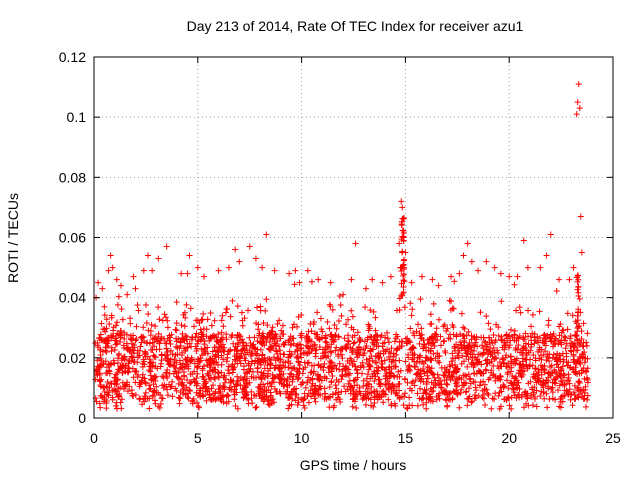 The image size is (640, 480). I want to click on x-tick-label: 25, so click(613, 438).